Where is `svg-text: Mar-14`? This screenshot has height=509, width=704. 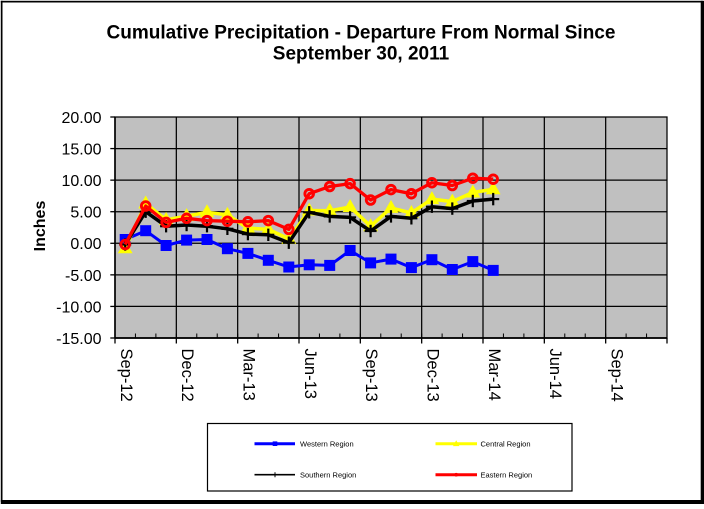
svg-text: Mar-14 is located at coordinates (494, 375).